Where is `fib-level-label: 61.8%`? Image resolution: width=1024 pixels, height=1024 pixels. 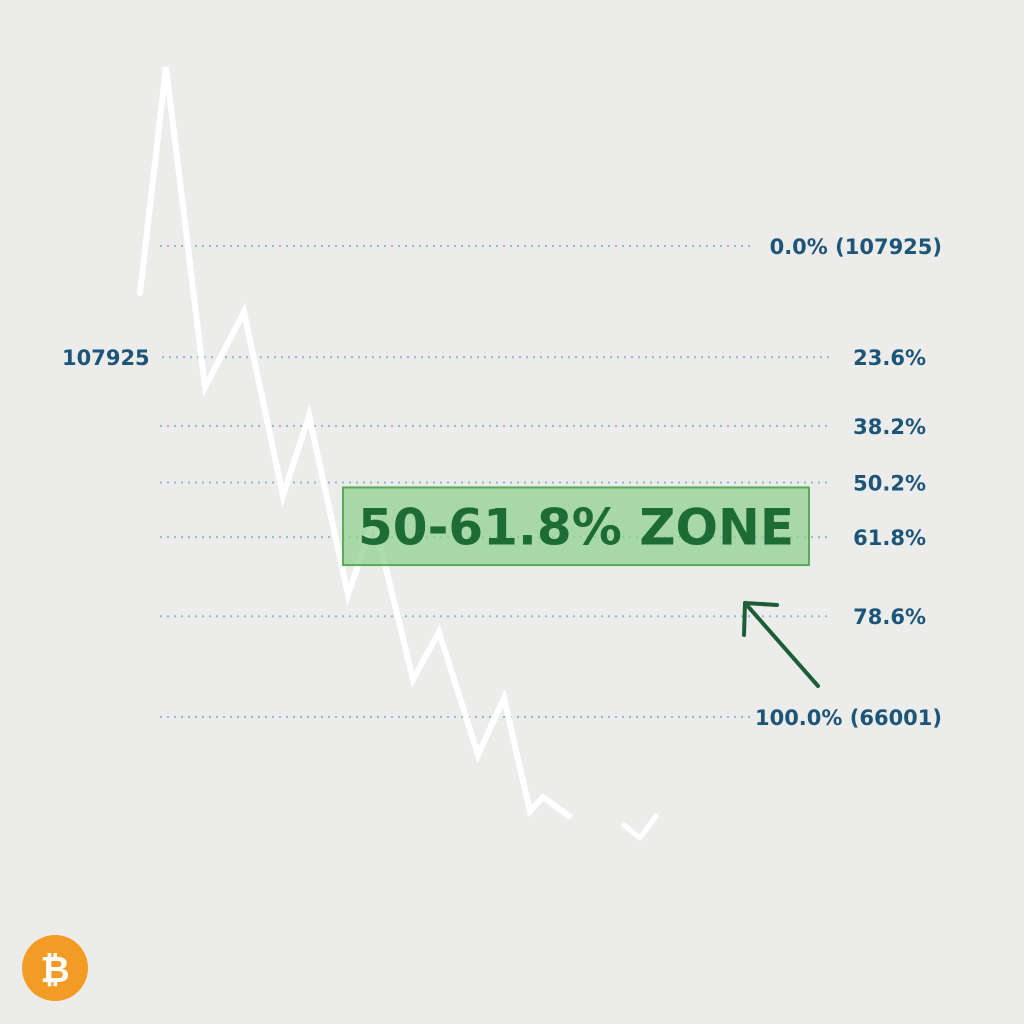 fib-level-label: 61.8% is located at coordinates (889, 538).